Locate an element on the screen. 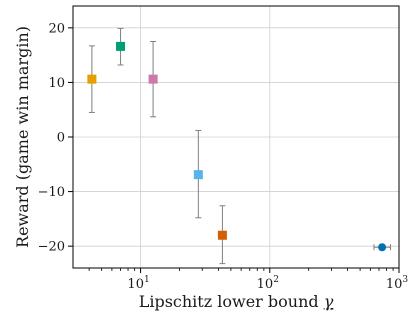  y-tick-label: 20 is located at coordinates (56, 28).